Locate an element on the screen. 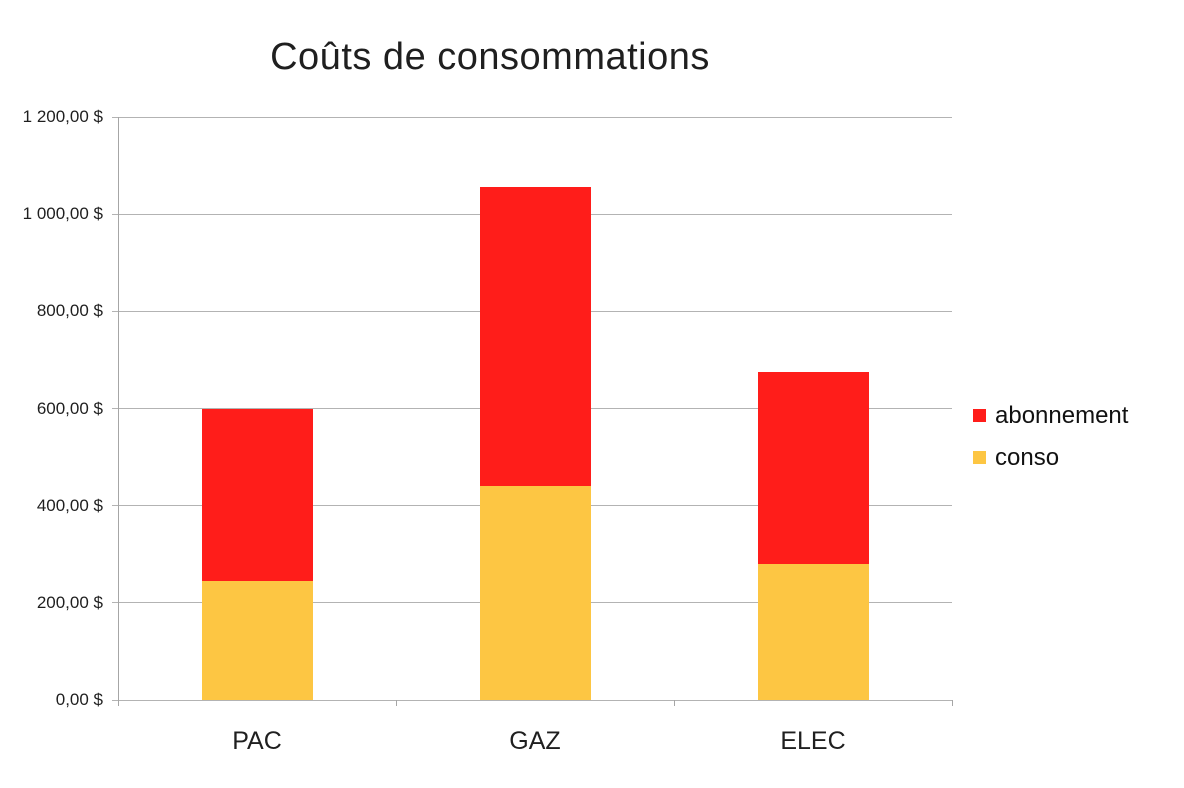  bar-segment-abonnement-pac is located at coordinates (257, 494).